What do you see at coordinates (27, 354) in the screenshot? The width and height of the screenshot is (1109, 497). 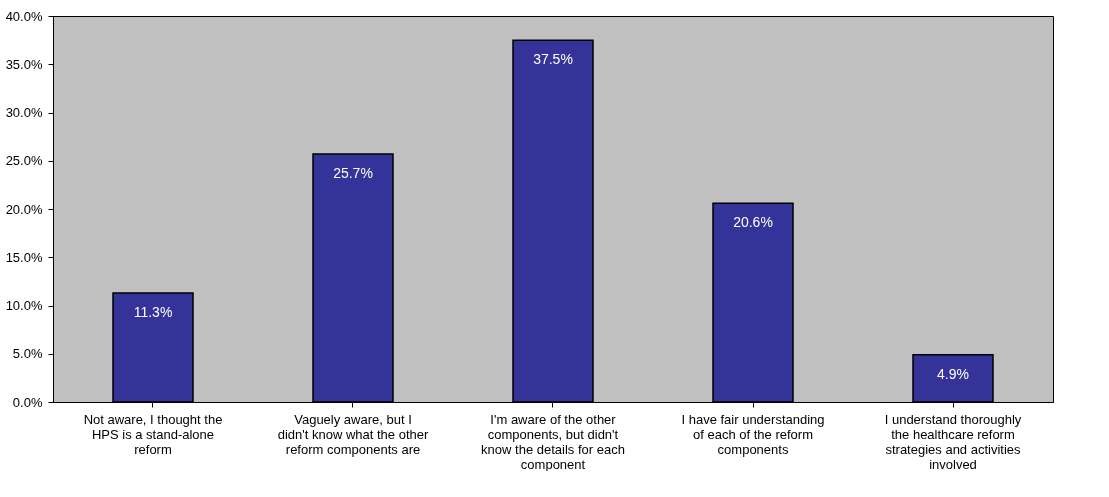 I see `y-tick-label: 5.0%` at bounding box center [27, 354].